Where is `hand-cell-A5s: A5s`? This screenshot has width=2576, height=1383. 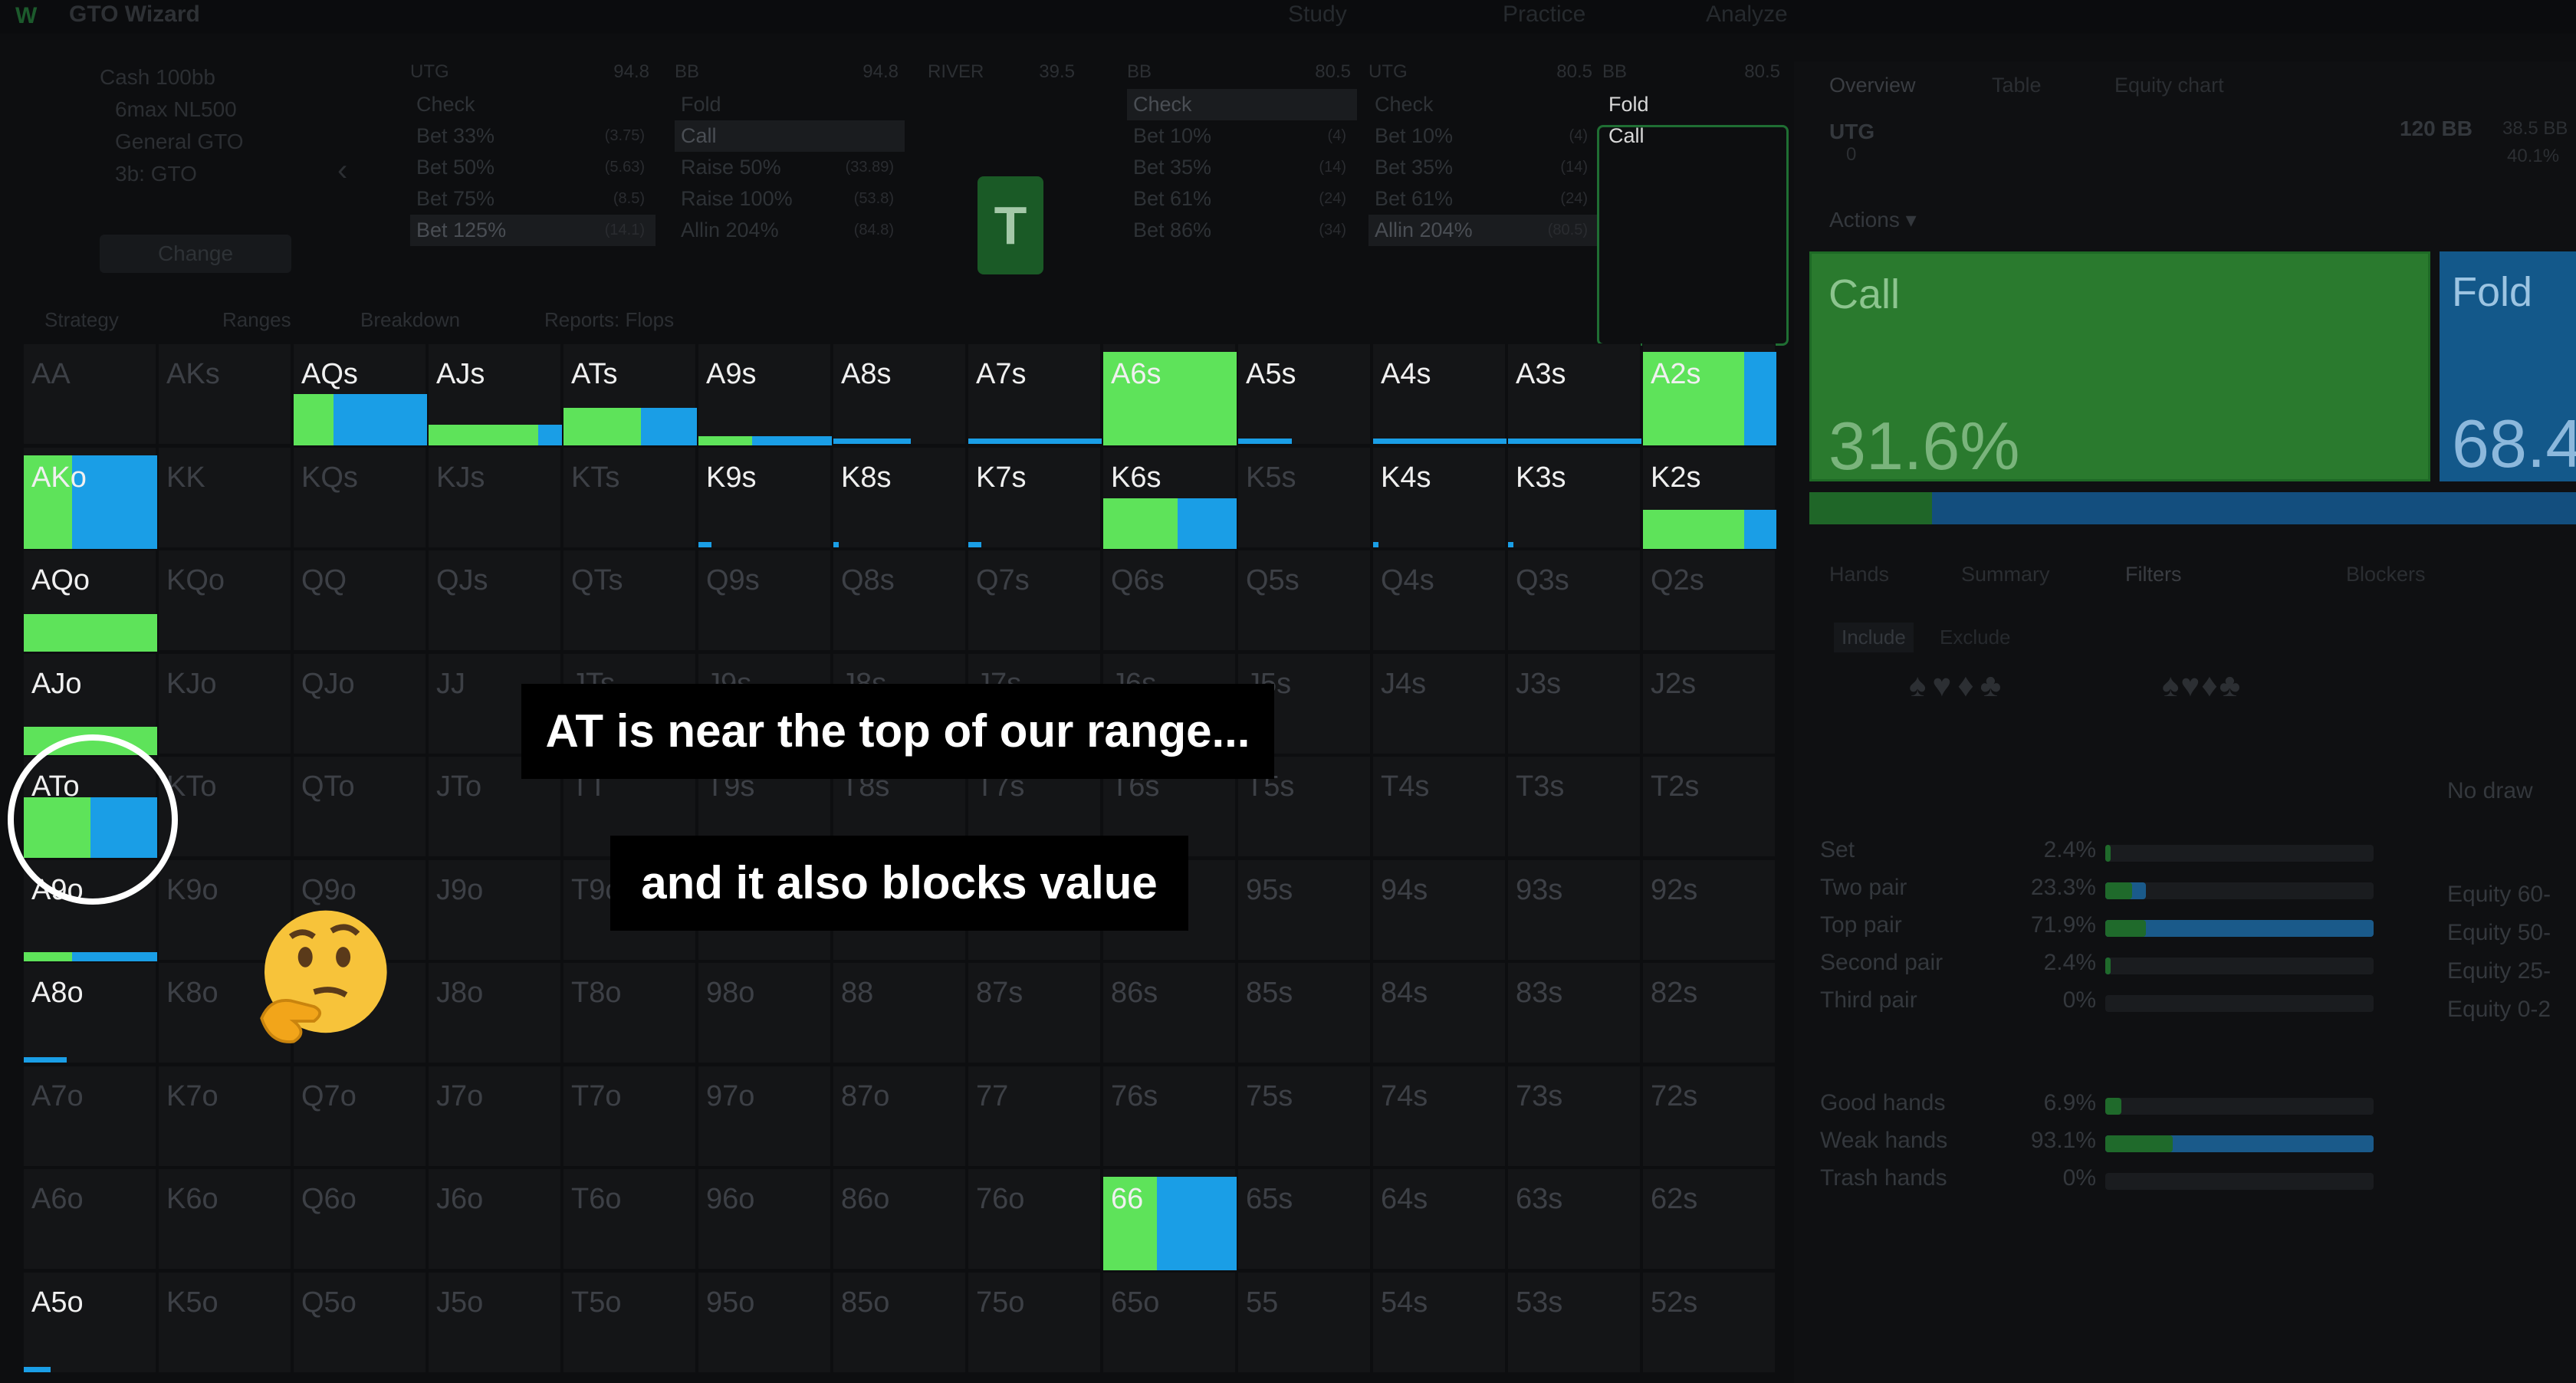 hand-cell-A5s: A5s is located at coordinates (1304, 394).